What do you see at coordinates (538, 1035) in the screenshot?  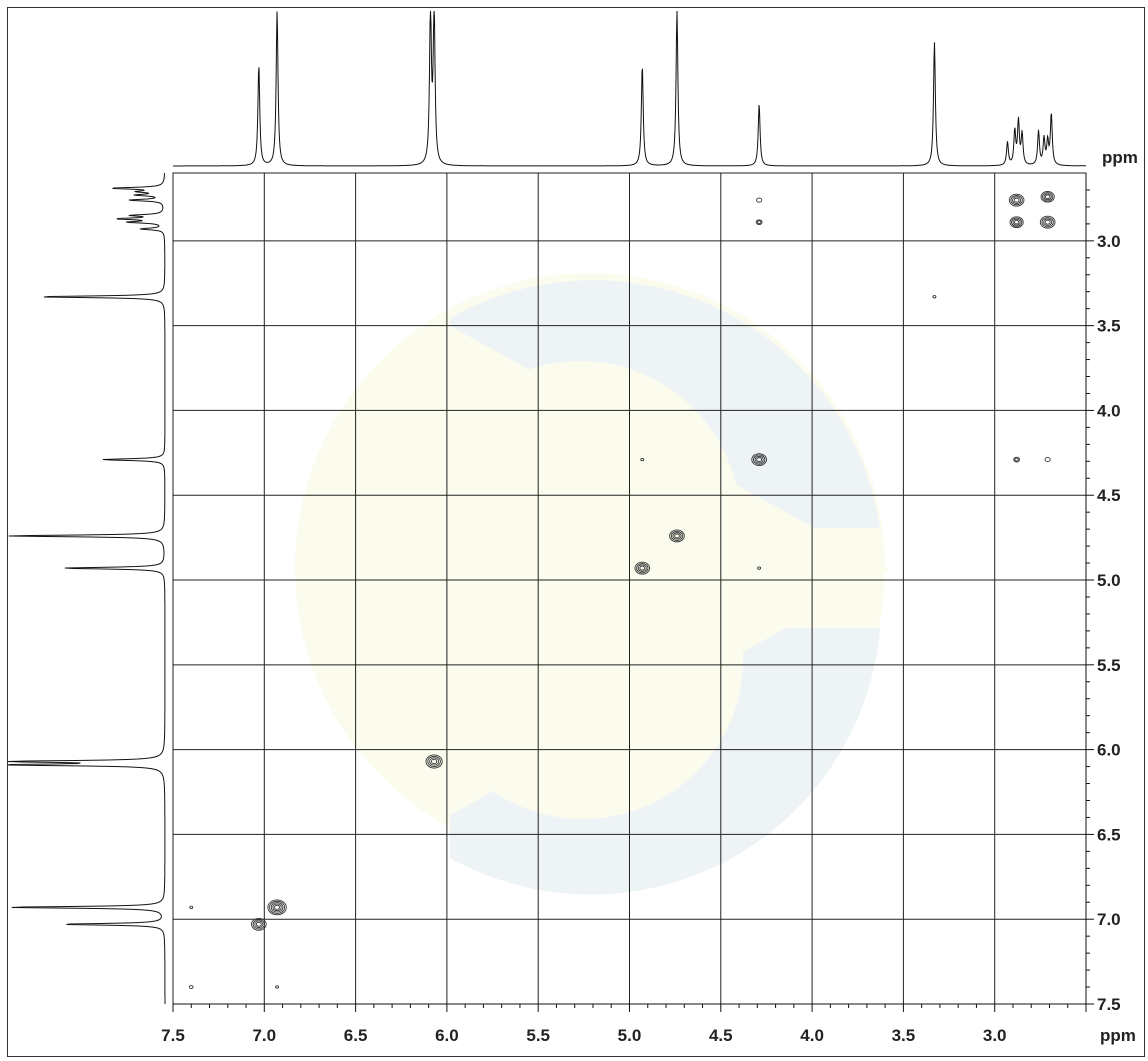 I see `x-tick-label: 5.5` at bounding box center [538, 1035].